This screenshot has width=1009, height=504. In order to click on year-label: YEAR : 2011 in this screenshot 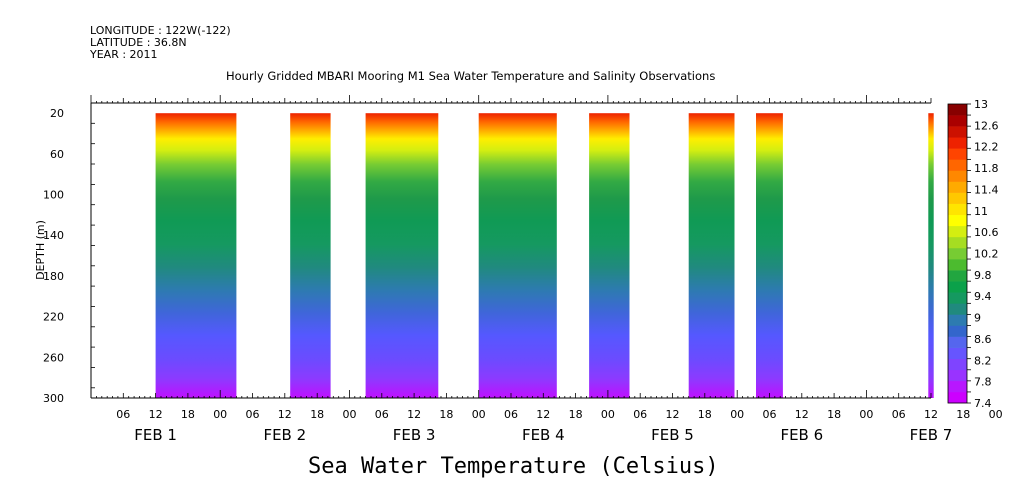, I will do `click(124, 54)`.